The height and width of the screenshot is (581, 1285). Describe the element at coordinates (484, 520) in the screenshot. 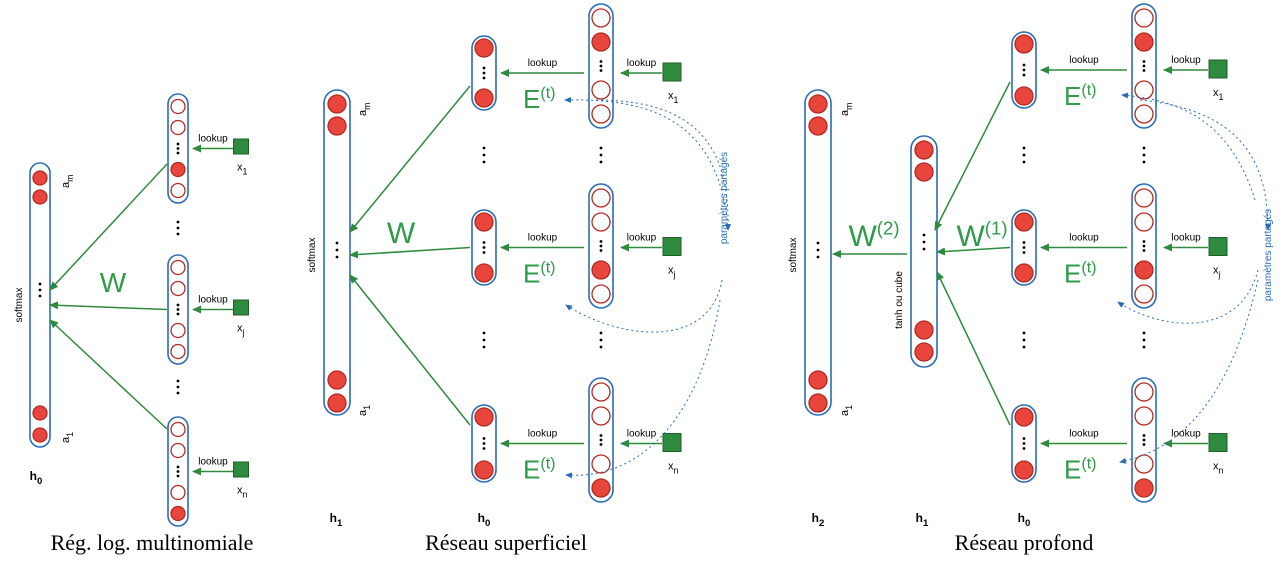

I see `layer-name-h0: h0` at that location.